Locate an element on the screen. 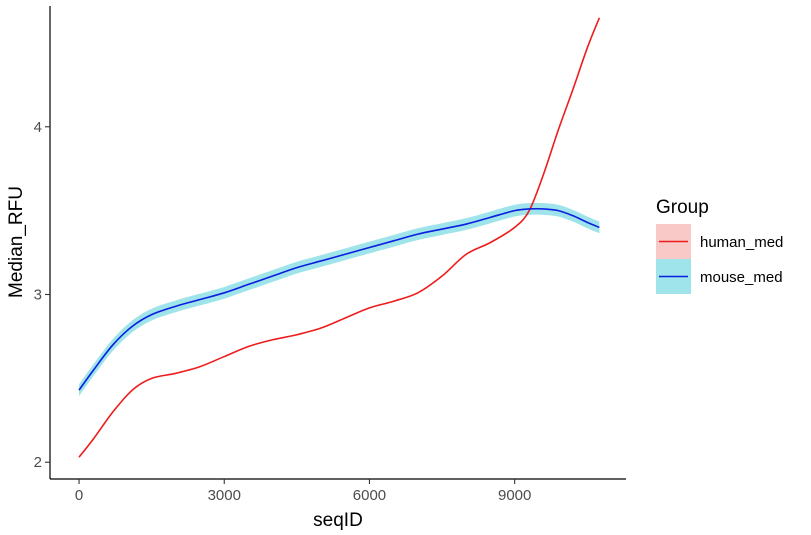 The image size is (811, 535). x-tick-label: 3000 is located at coordinates (224, 495).